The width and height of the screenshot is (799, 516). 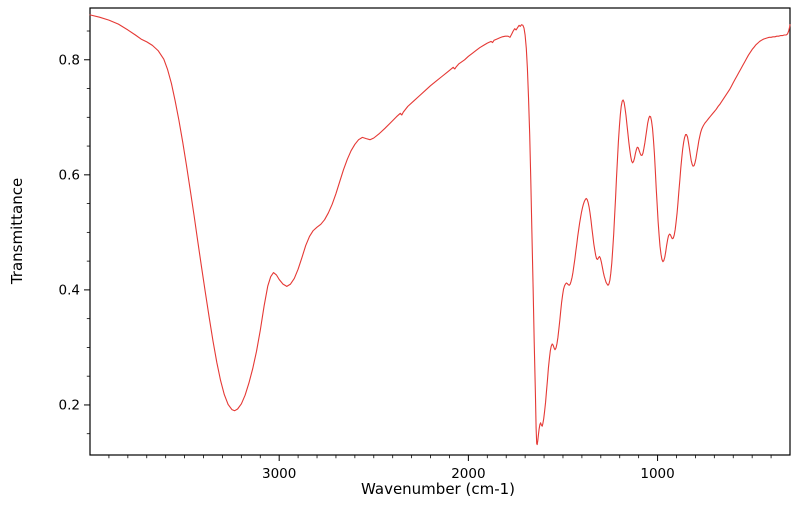 What do you see at coordinates (438, 489) in the screenshot?
I see `x-axis-label: Wavenumber (cm-1)` at bounding box center [438, 489].